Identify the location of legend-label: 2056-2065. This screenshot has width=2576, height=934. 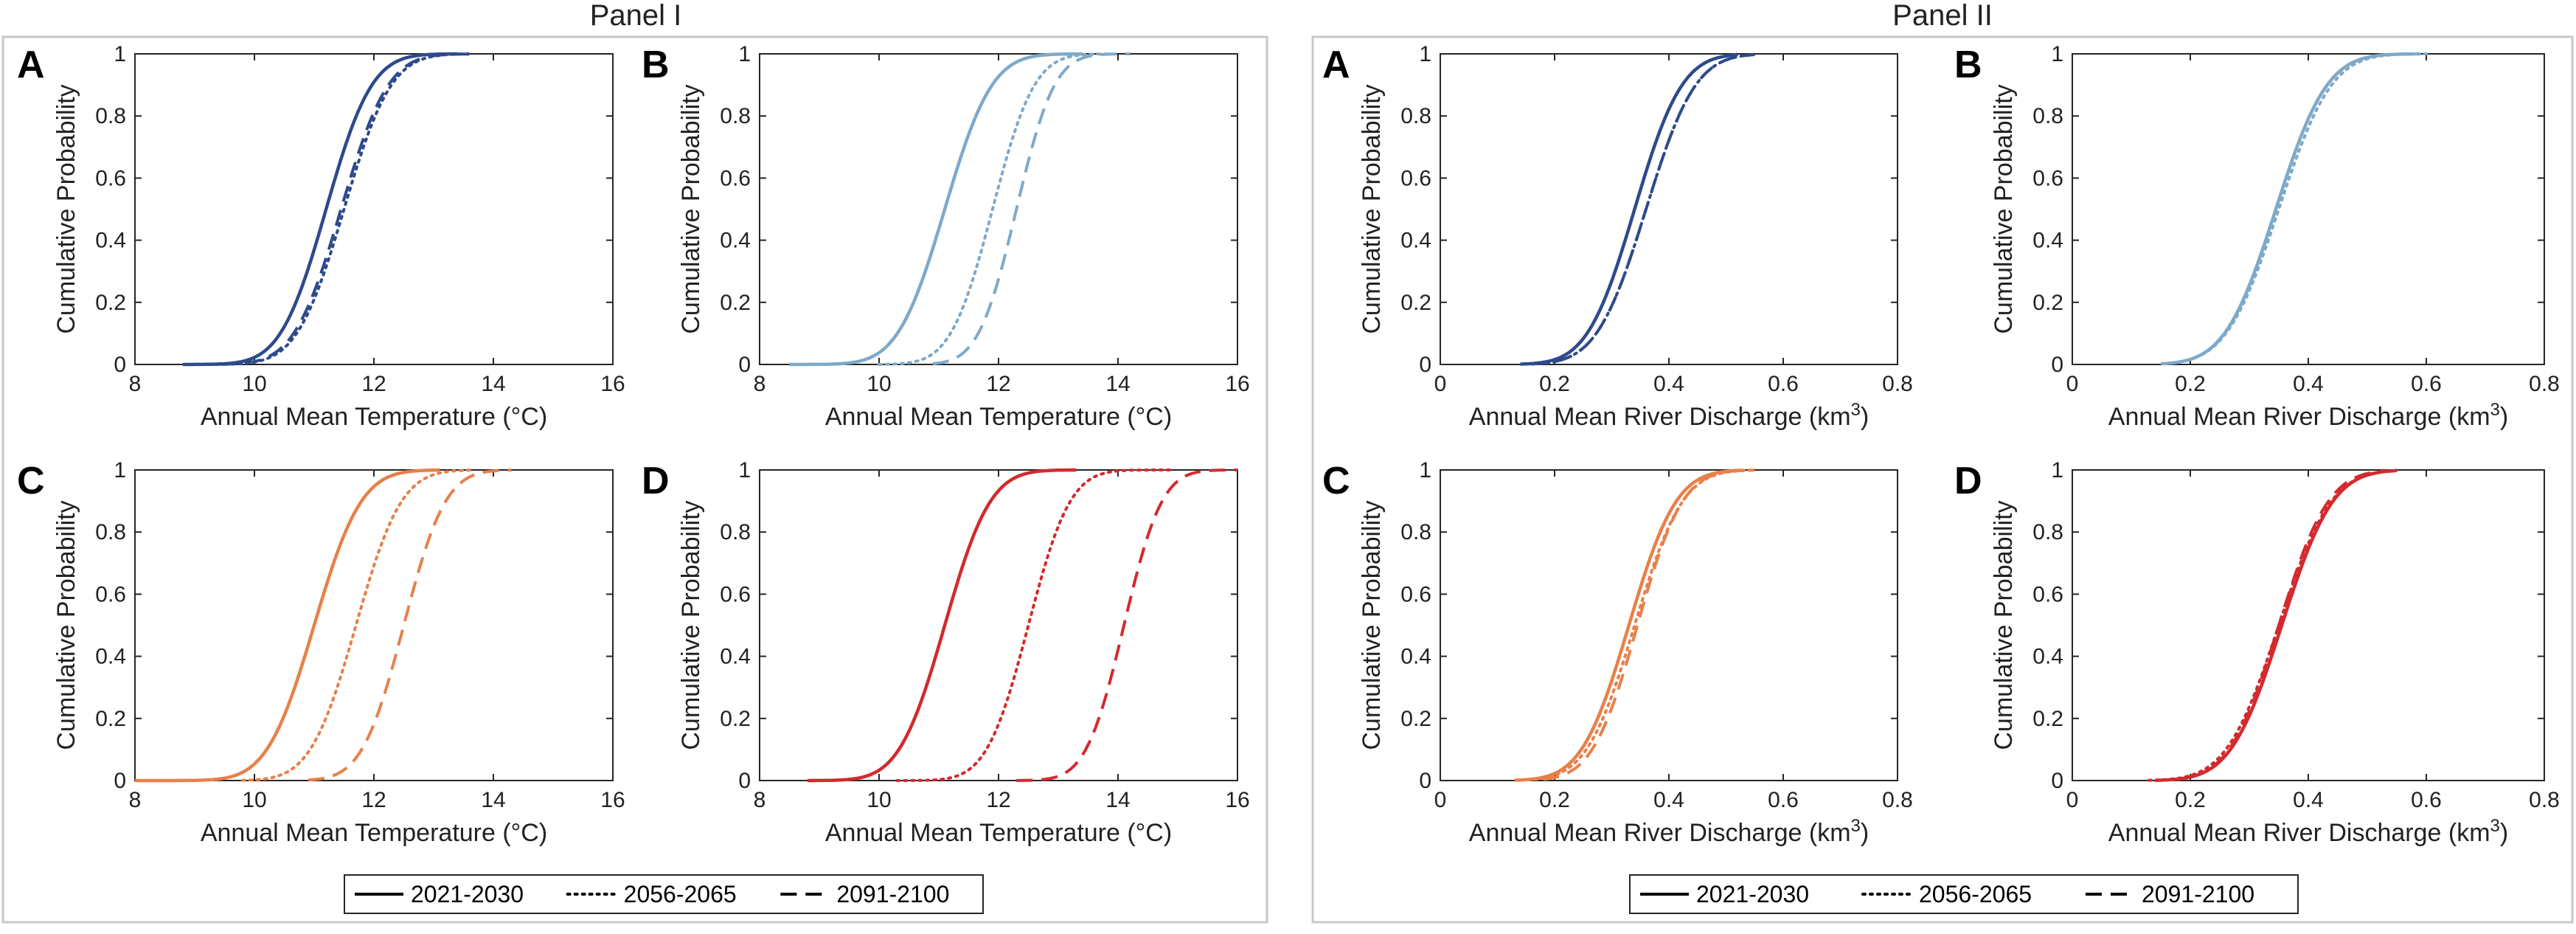
(1975, 894).